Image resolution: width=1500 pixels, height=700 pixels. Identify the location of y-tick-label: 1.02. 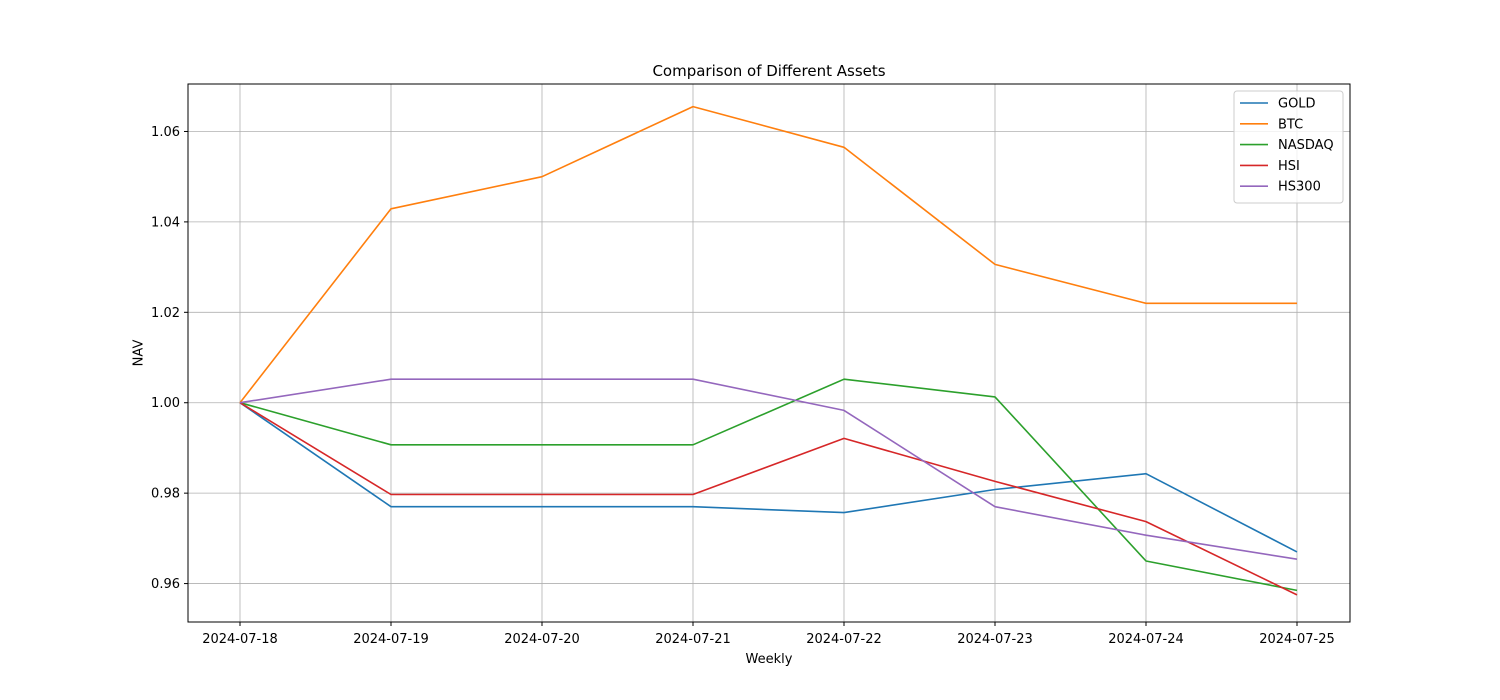
(165, 313).